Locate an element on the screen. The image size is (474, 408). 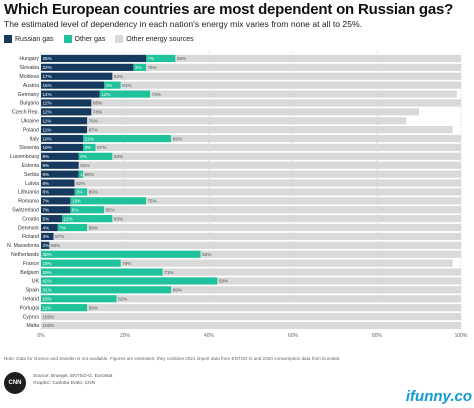
legend-swatch-russian-gas is located at coordinates (8, 39).